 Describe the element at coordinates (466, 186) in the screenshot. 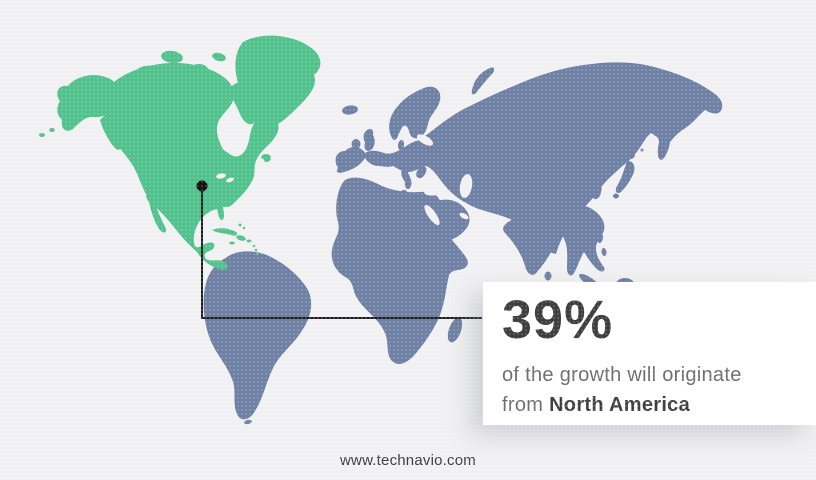

I see `water-caspian-sea` at that location.